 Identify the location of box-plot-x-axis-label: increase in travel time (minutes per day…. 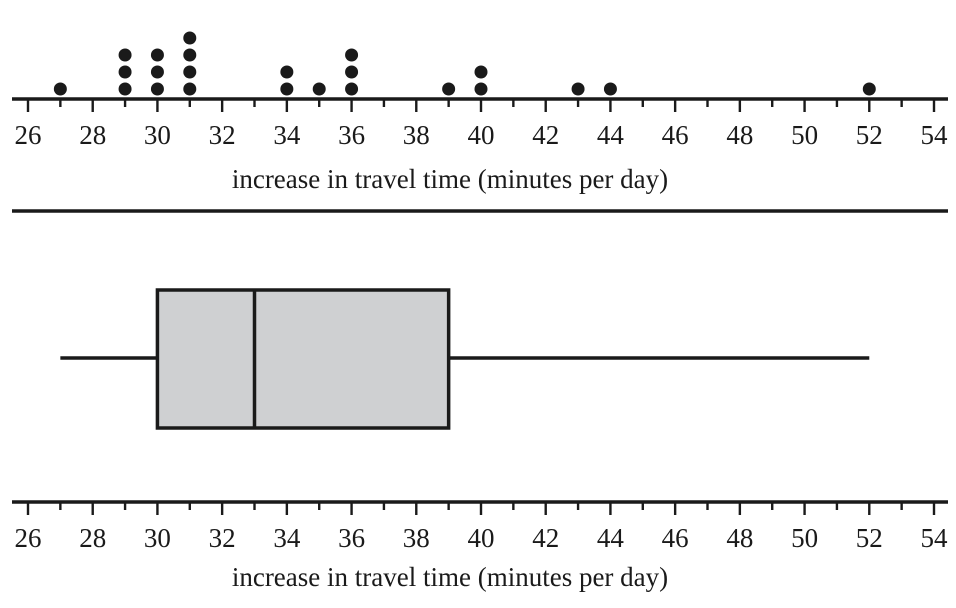
(450, 577).